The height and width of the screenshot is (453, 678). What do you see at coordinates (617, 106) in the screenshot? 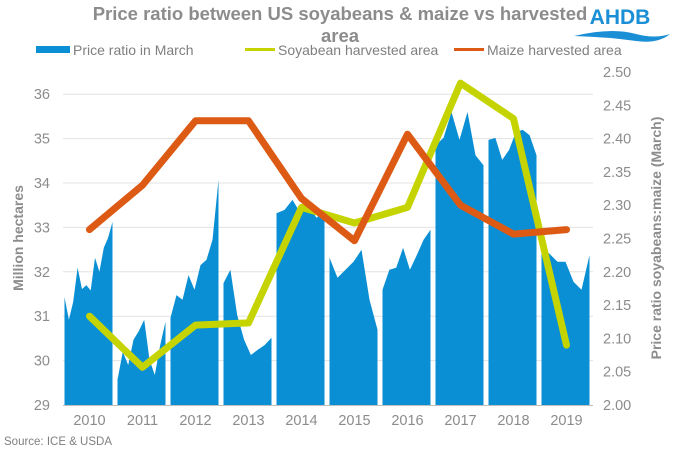
I see `y-right-tick-label: 2.45` at bounding box center [617, 106].